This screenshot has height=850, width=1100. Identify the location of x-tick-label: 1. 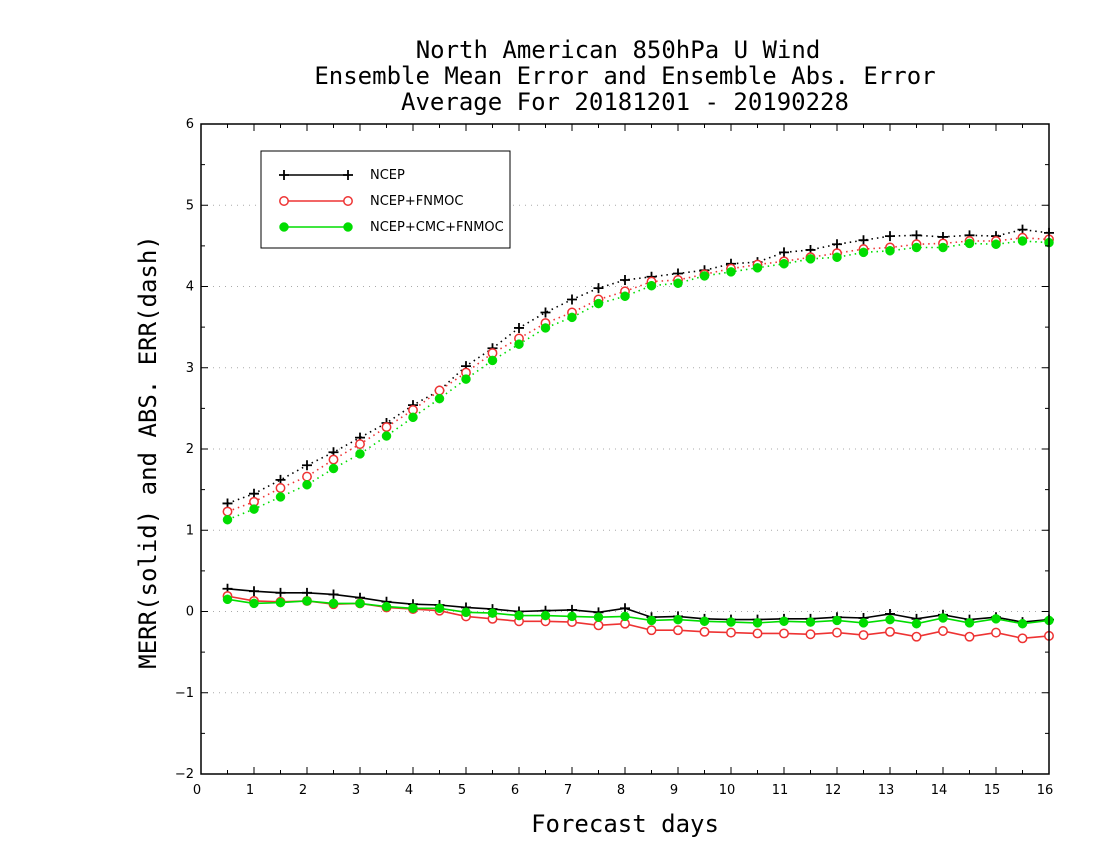
(250, 790).